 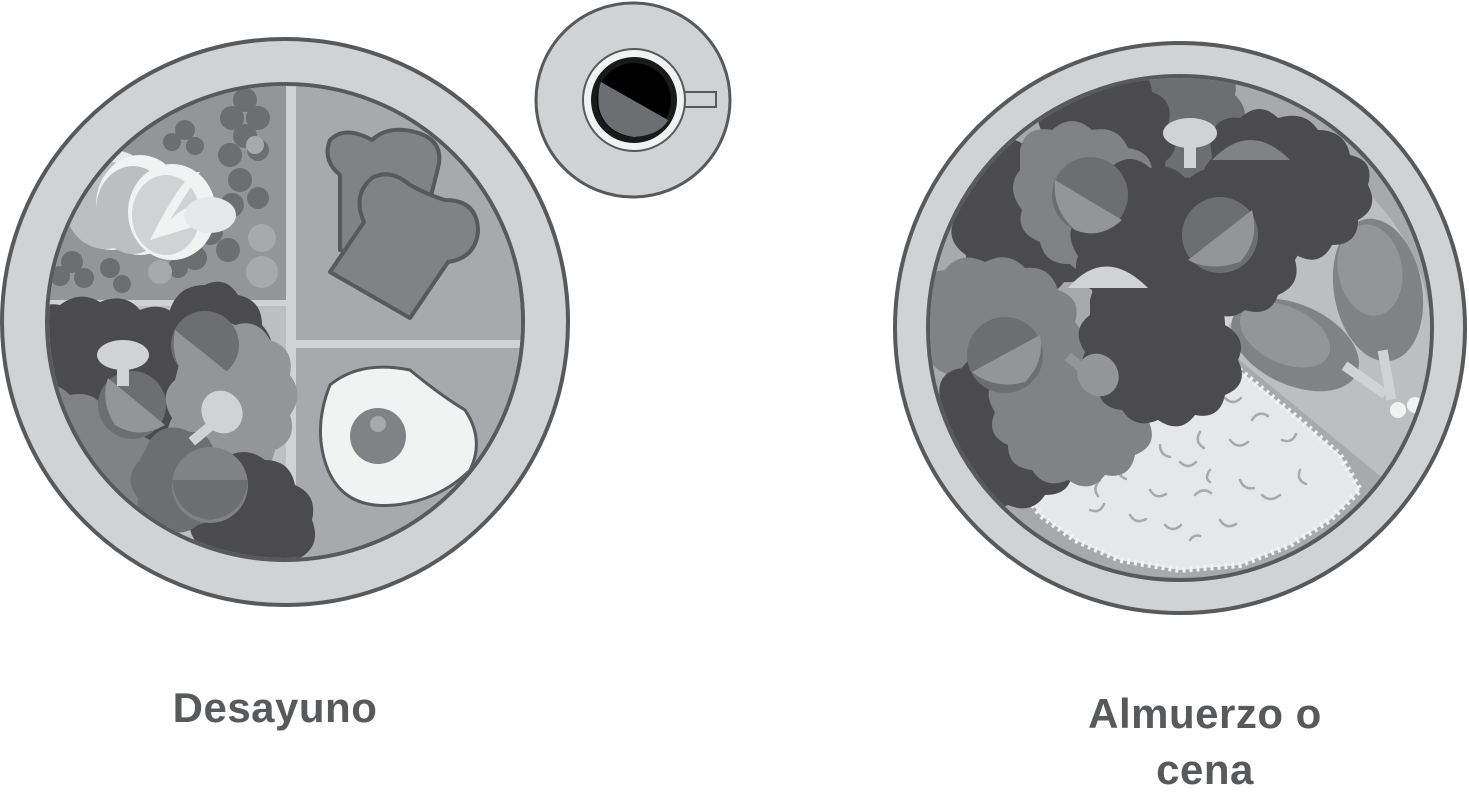 What do you see at coordinates (275, 707) in the screenshot?
I see `breakfast-caption: Desayuno` at bounding box center [275, 707].